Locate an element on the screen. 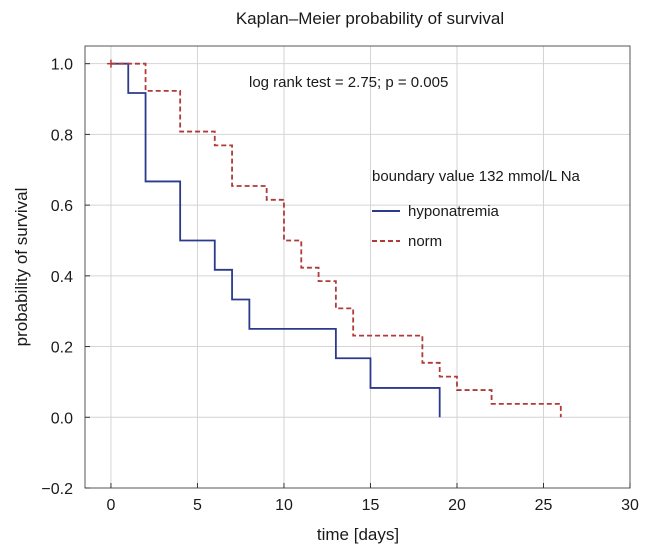 The image size is (646, 546). y-tick-label: 0.4 is located at coordinates (62, 277).